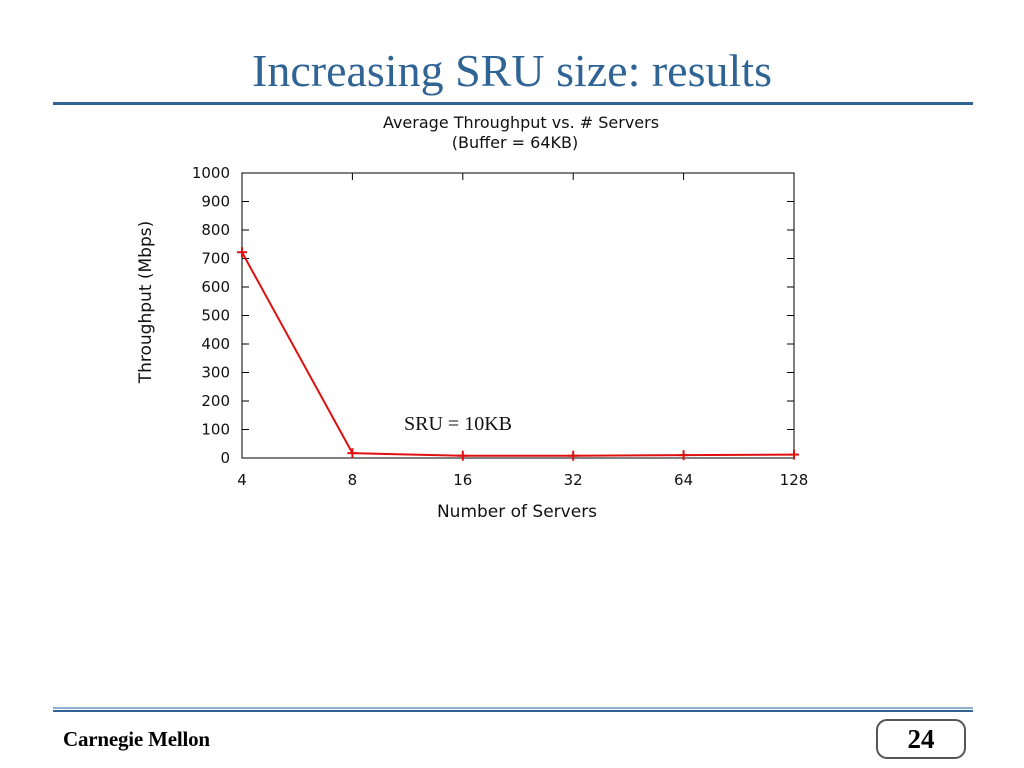 The height and width of the screenshot is (768, 1024). Describe the element at coordinates (215, 401) in the screenshot. I see `y-tick-label: 200` at that location.